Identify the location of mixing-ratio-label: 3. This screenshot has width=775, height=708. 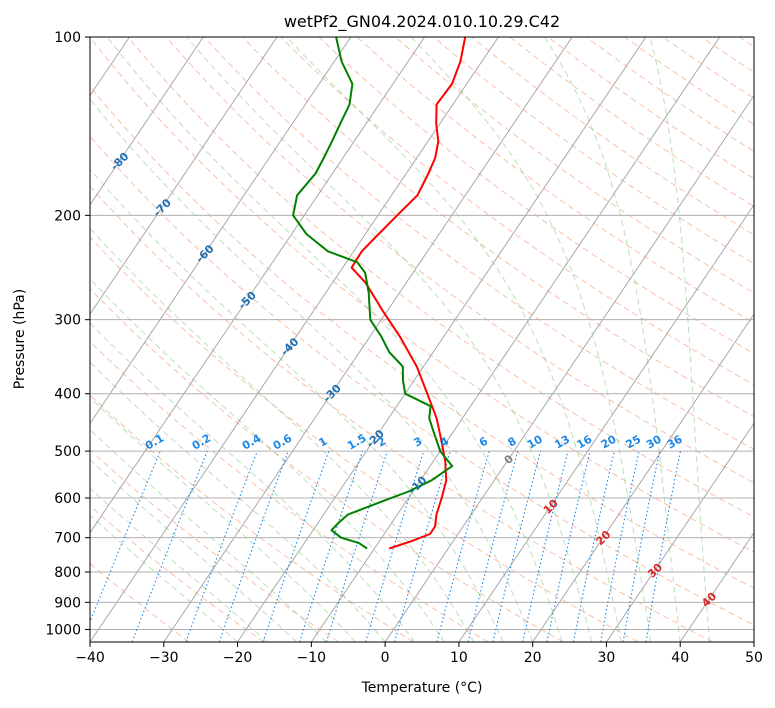
(417, 442).